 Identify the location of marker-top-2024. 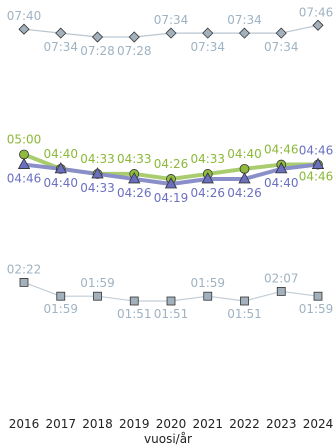
(318, 25).